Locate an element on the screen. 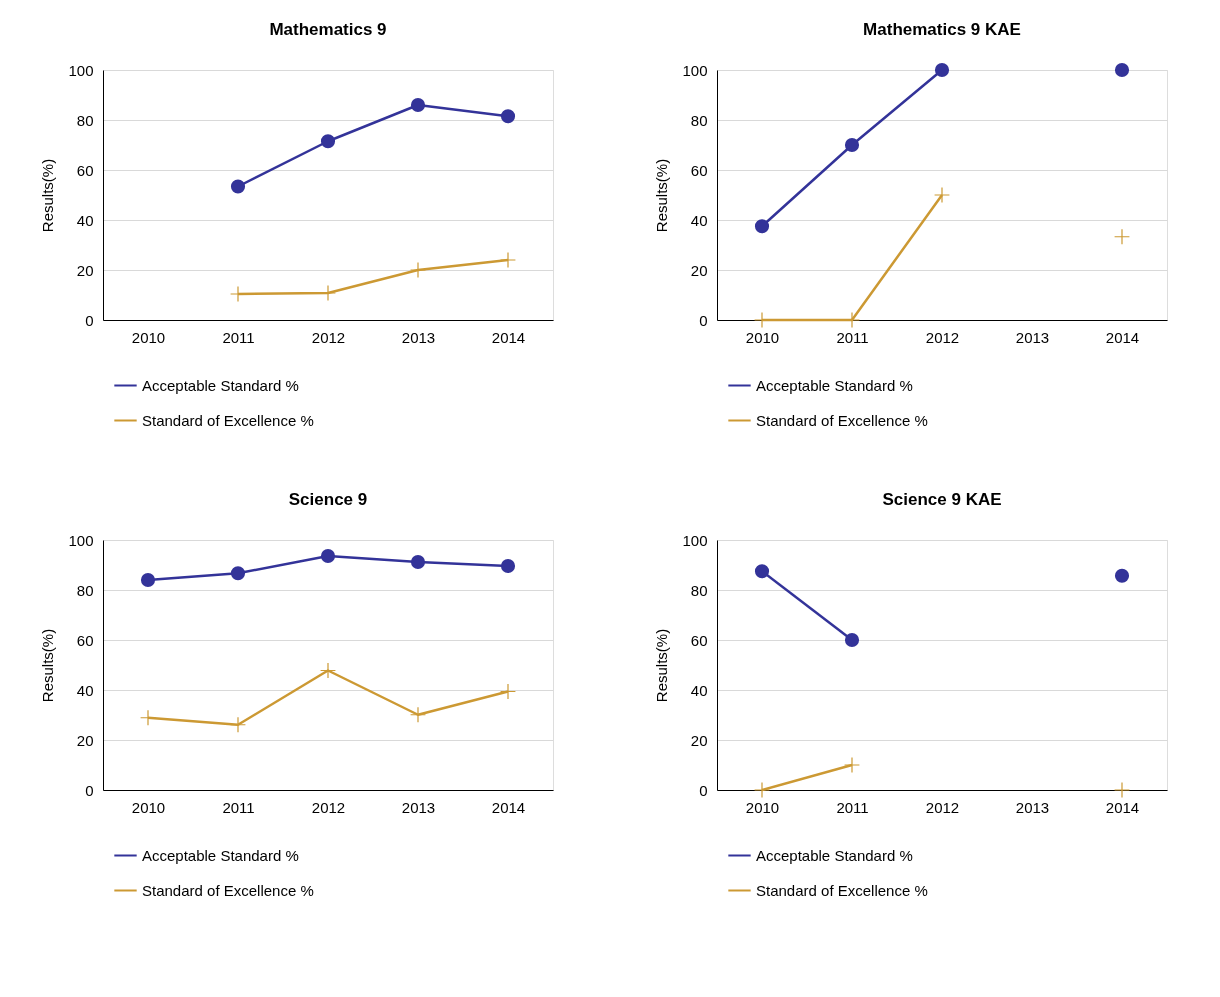 This screenshot has height=997, width=1220. chart-title: Mathematics 9 KAE is located at coordinates (942, 29).